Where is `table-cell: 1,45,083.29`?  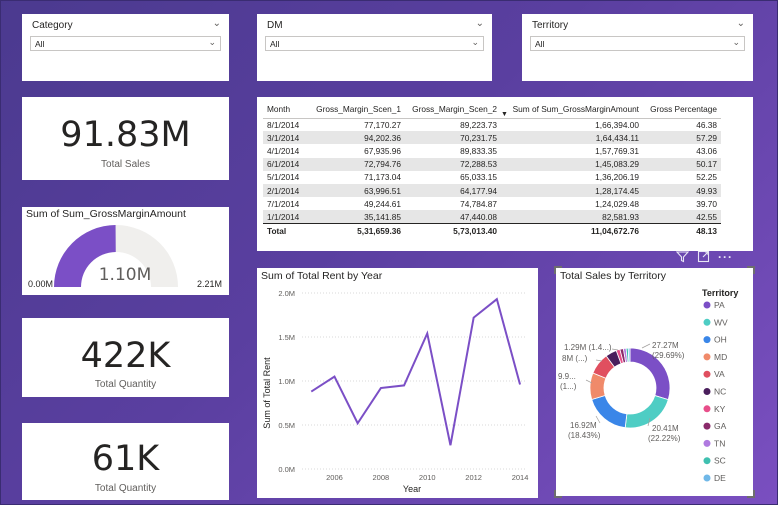
table-cell: 1,45,083.29 is located at coordinates (572, 164).